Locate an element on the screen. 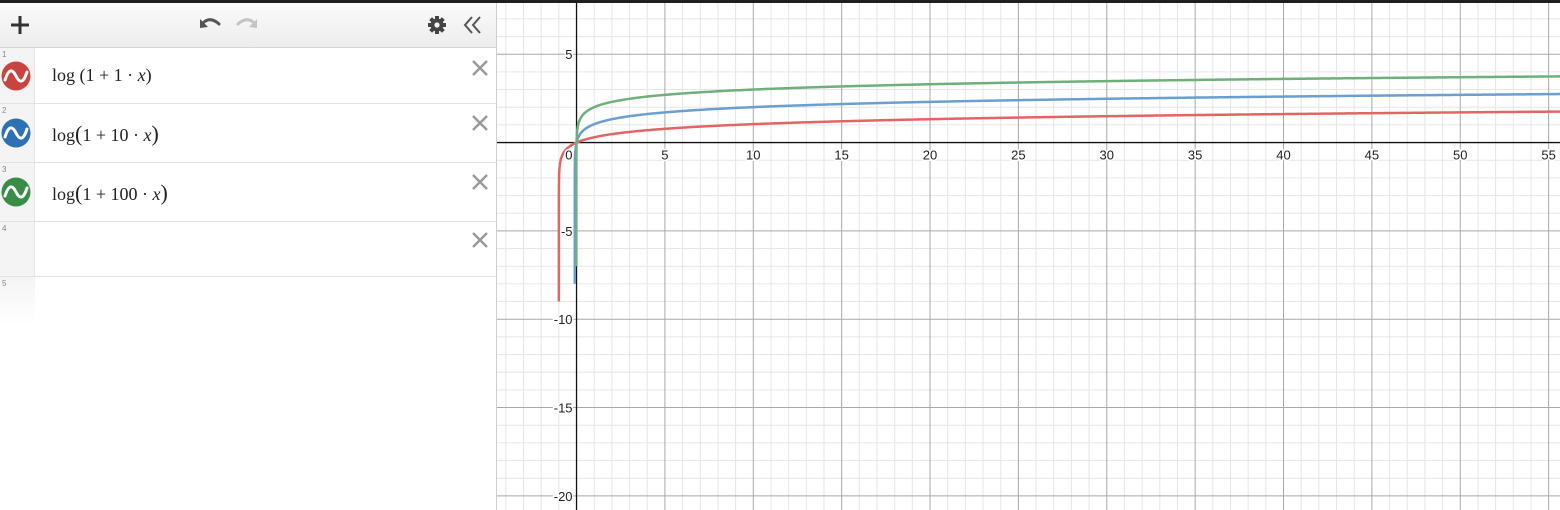 The width and height of the screenshot is (1560, 510). expression-row: 2 log(1 + 10 · x) is located at coordinates (248, 133).